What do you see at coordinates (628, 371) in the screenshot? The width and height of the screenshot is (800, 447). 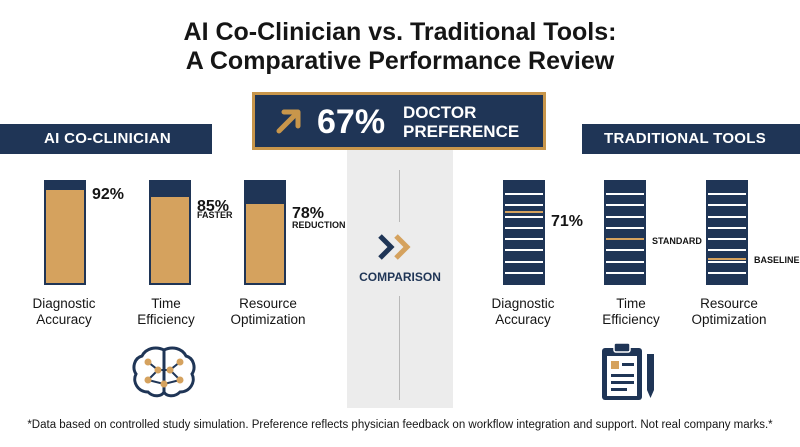 I see `clipboard-pen-icon` at bounding box center [628, 371].